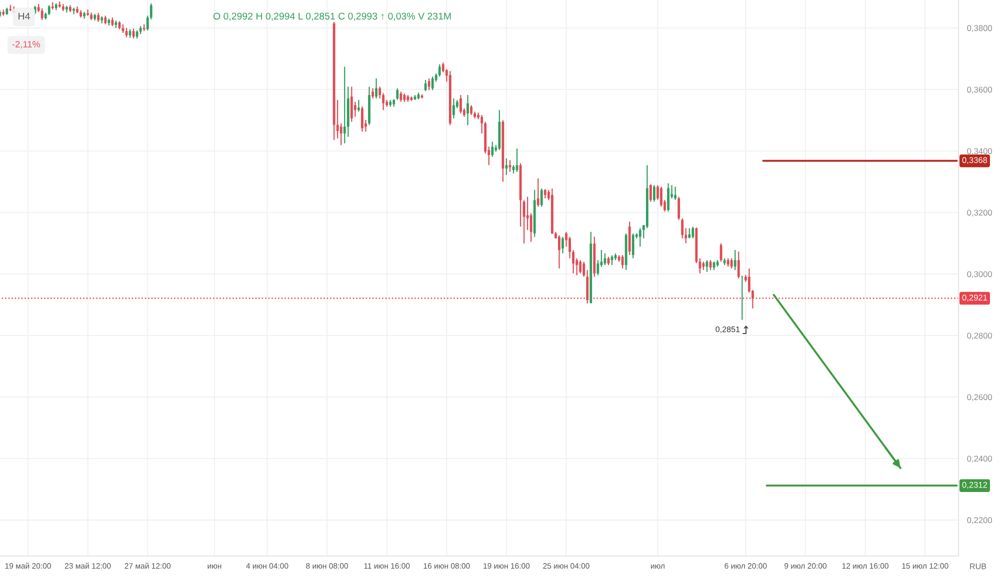  Describe the element at coordinates (26, 44) in the screenshot. I see `annotation: -2,11%` at that location.